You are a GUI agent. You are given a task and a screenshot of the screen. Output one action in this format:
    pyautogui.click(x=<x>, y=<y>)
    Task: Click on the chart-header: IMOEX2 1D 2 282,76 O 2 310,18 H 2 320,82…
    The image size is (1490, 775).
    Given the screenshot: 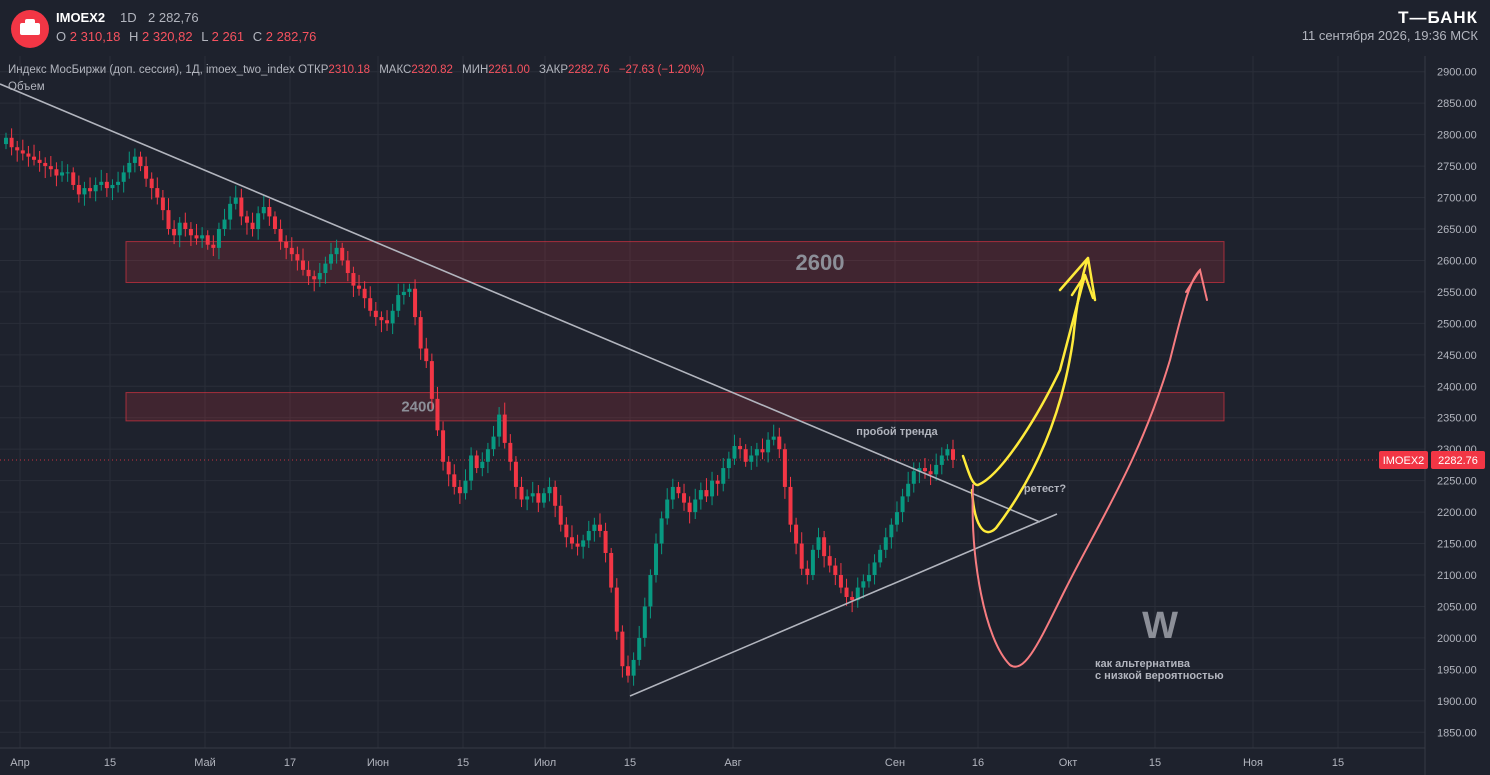 What is the action you would take?
    pyautogui.click(x=745, y=28)
    